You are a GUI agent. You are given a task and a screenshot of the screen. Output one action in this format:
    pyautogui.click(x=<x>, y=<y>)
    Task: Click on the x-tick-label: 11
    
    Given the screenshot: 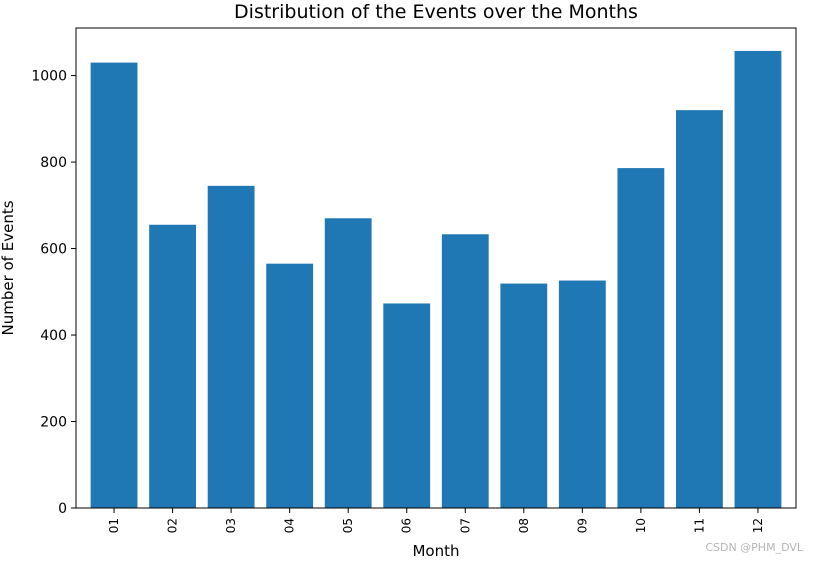 What is the action you would take?
    pyautogui.click(x=699, y=525)
    